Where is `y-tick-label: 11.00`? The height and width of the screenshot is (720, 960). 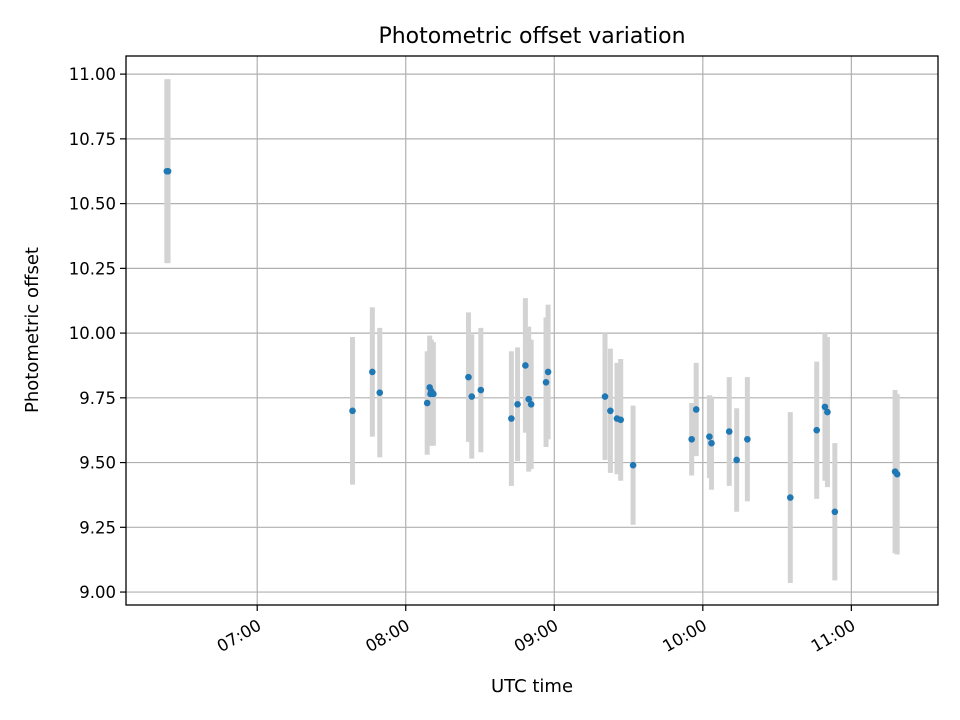
y-tick-label: 11.00 is located at coordinates (92, 74).